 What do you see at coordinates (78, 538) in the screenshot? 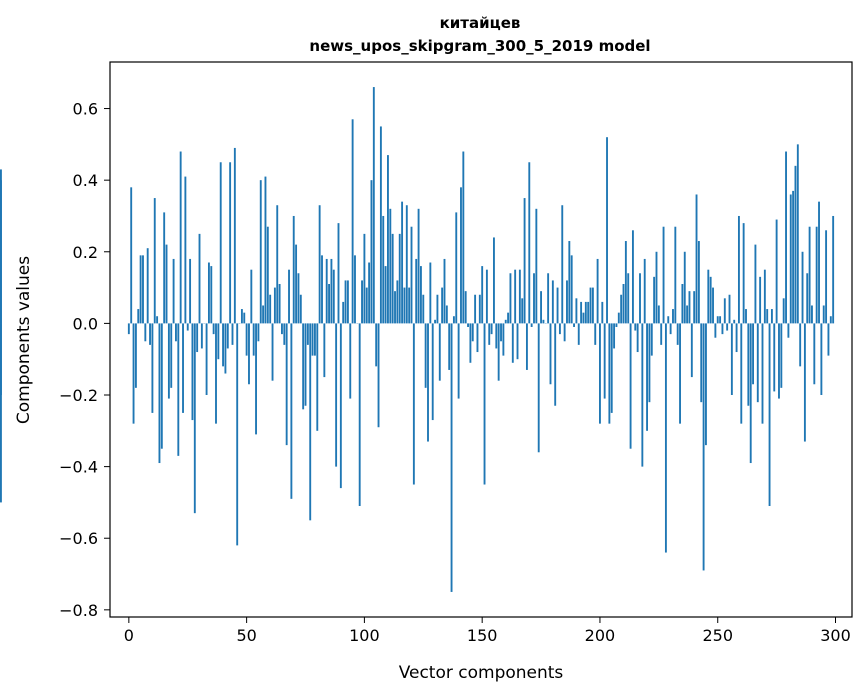
I see `y-tick-label: −0.6` at bounding box center [78, 538].